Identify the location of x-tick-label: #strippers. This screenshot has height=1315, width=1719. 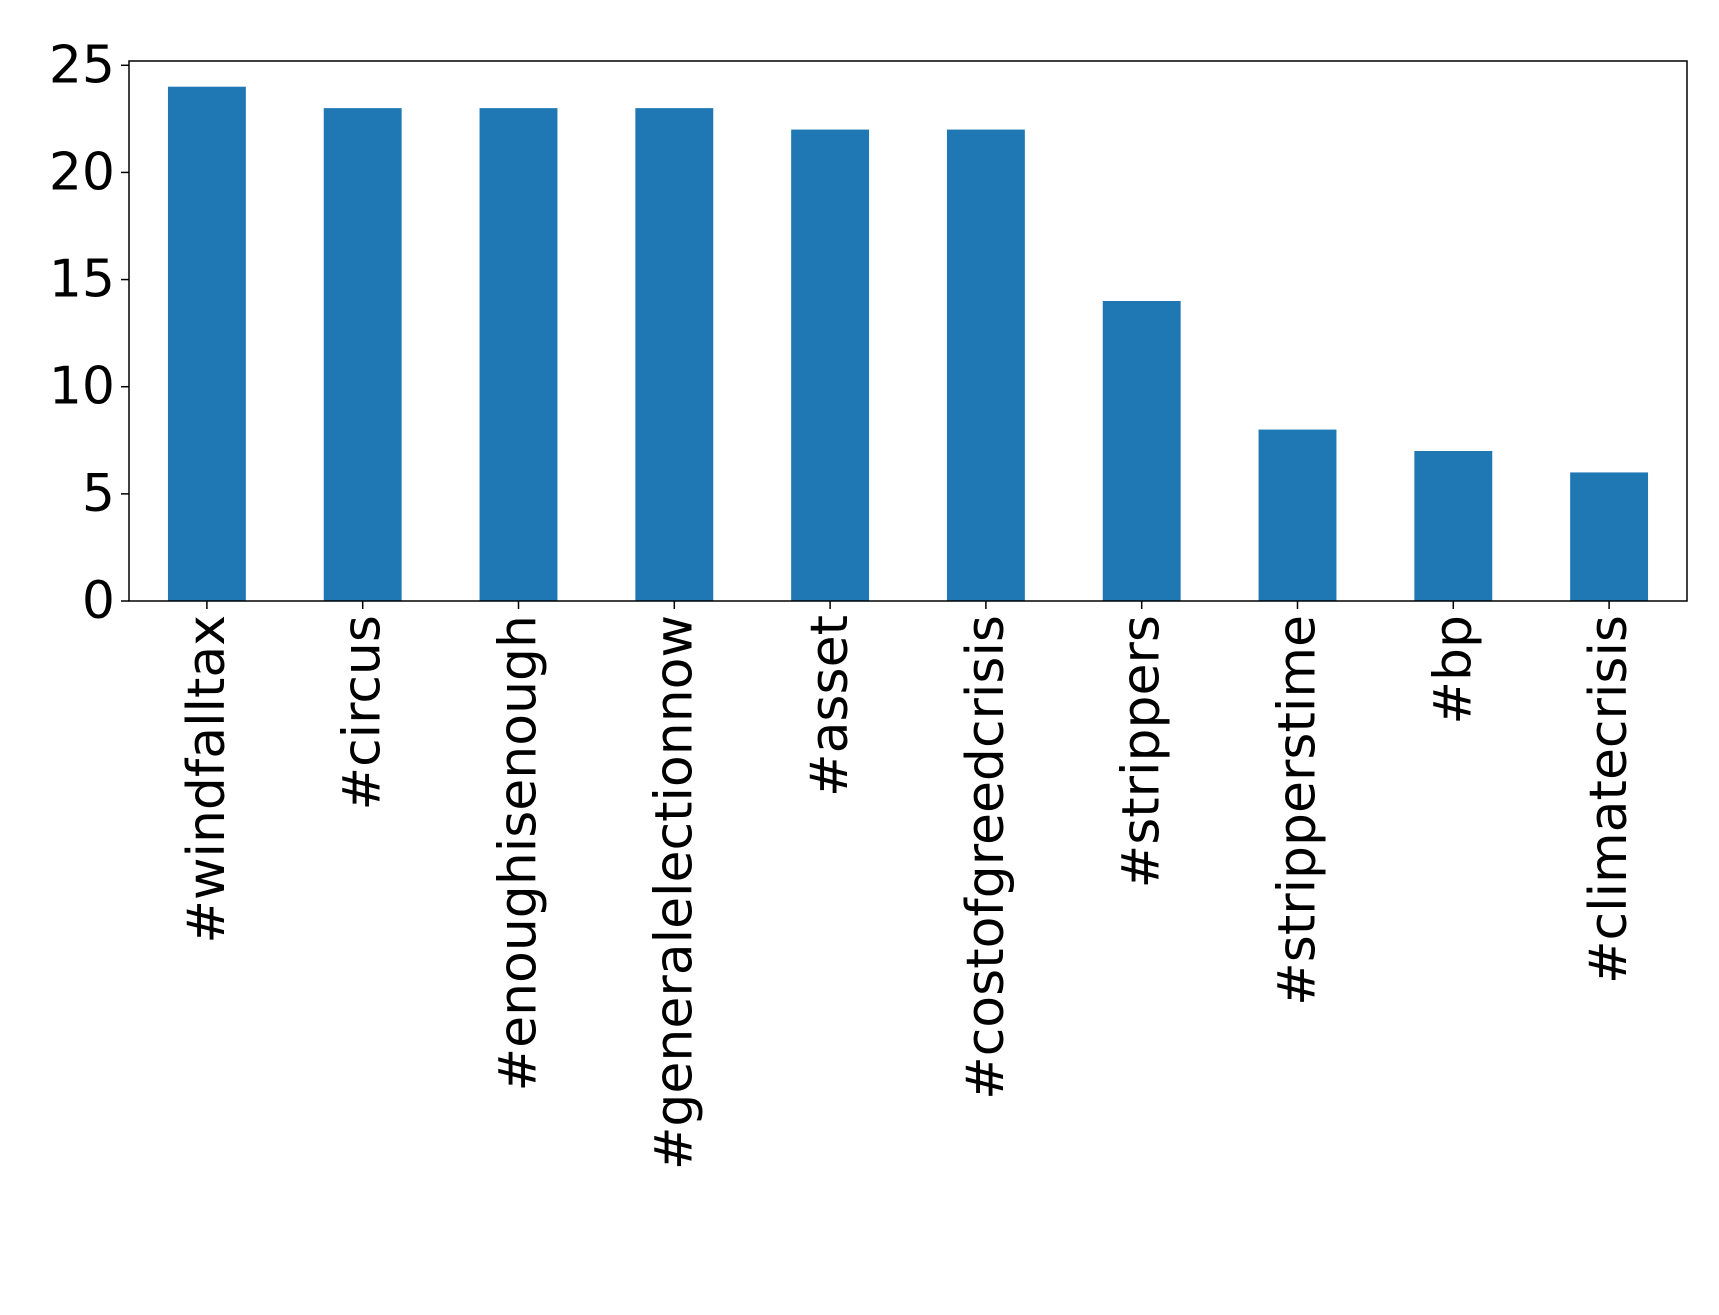
(1142, 751).